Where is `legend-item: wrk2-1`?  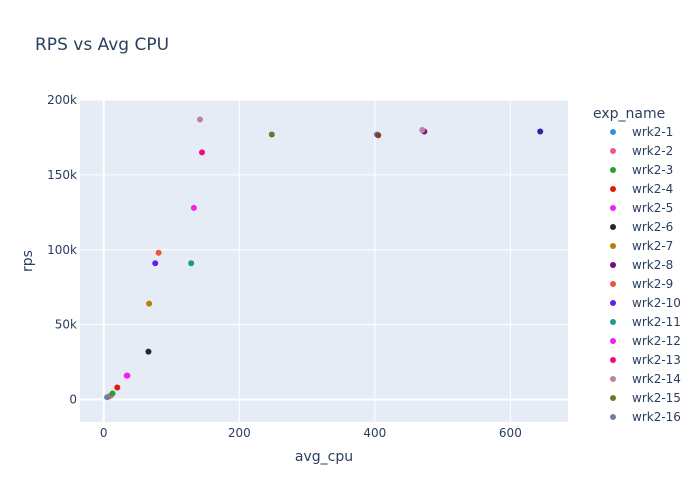
legend-item: wrk2-1 is located at coordinates (641, 132).